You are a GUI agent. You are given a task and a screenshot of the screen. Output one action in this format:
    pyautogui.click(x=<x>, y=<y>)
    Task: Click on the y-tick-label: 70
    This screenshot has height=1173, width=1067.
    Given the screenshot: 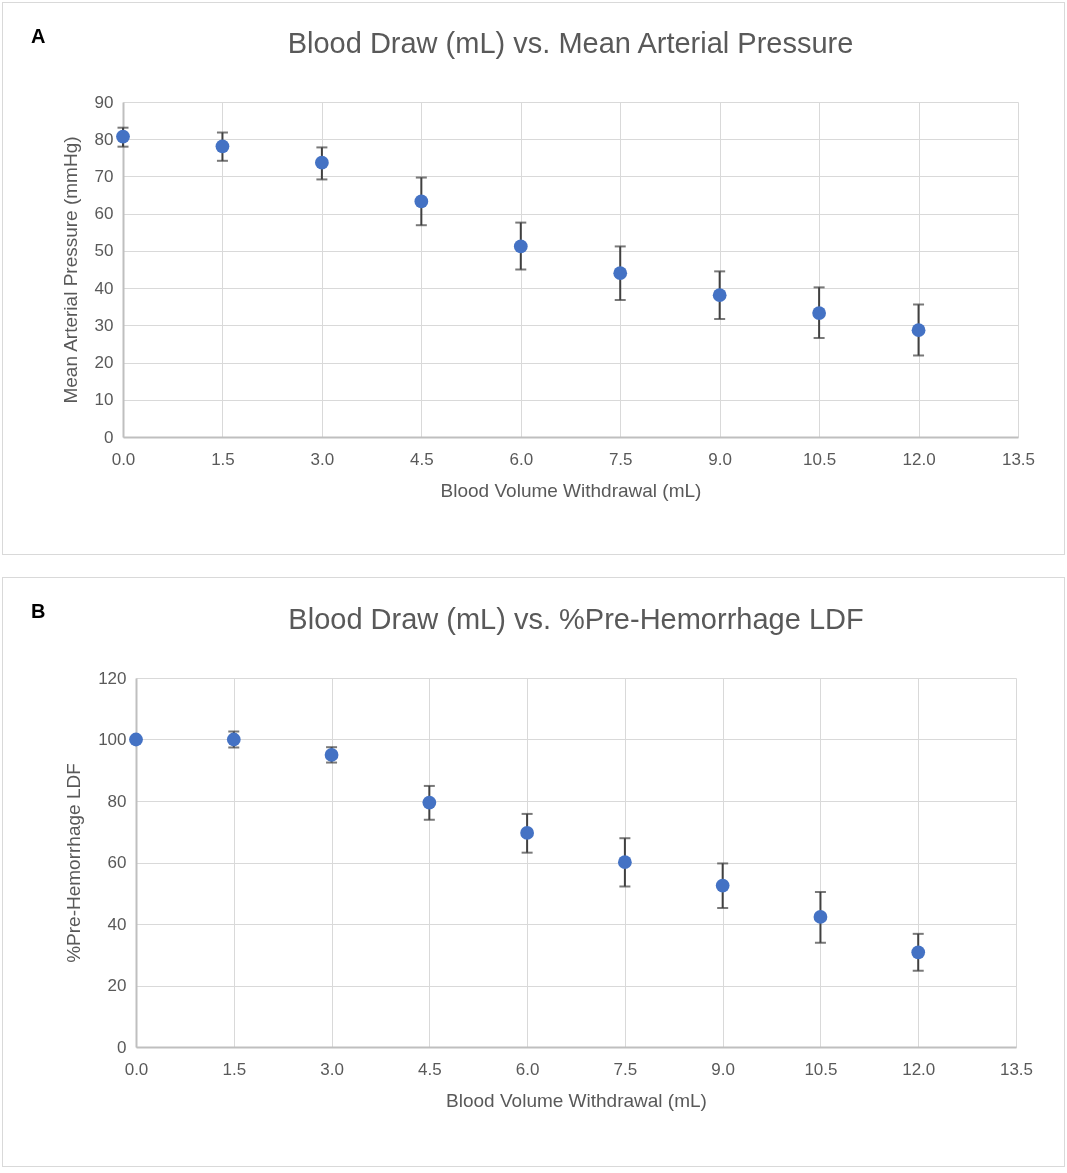 What is the action you would take?
    pyautogui.click(x=104, y=176)
    